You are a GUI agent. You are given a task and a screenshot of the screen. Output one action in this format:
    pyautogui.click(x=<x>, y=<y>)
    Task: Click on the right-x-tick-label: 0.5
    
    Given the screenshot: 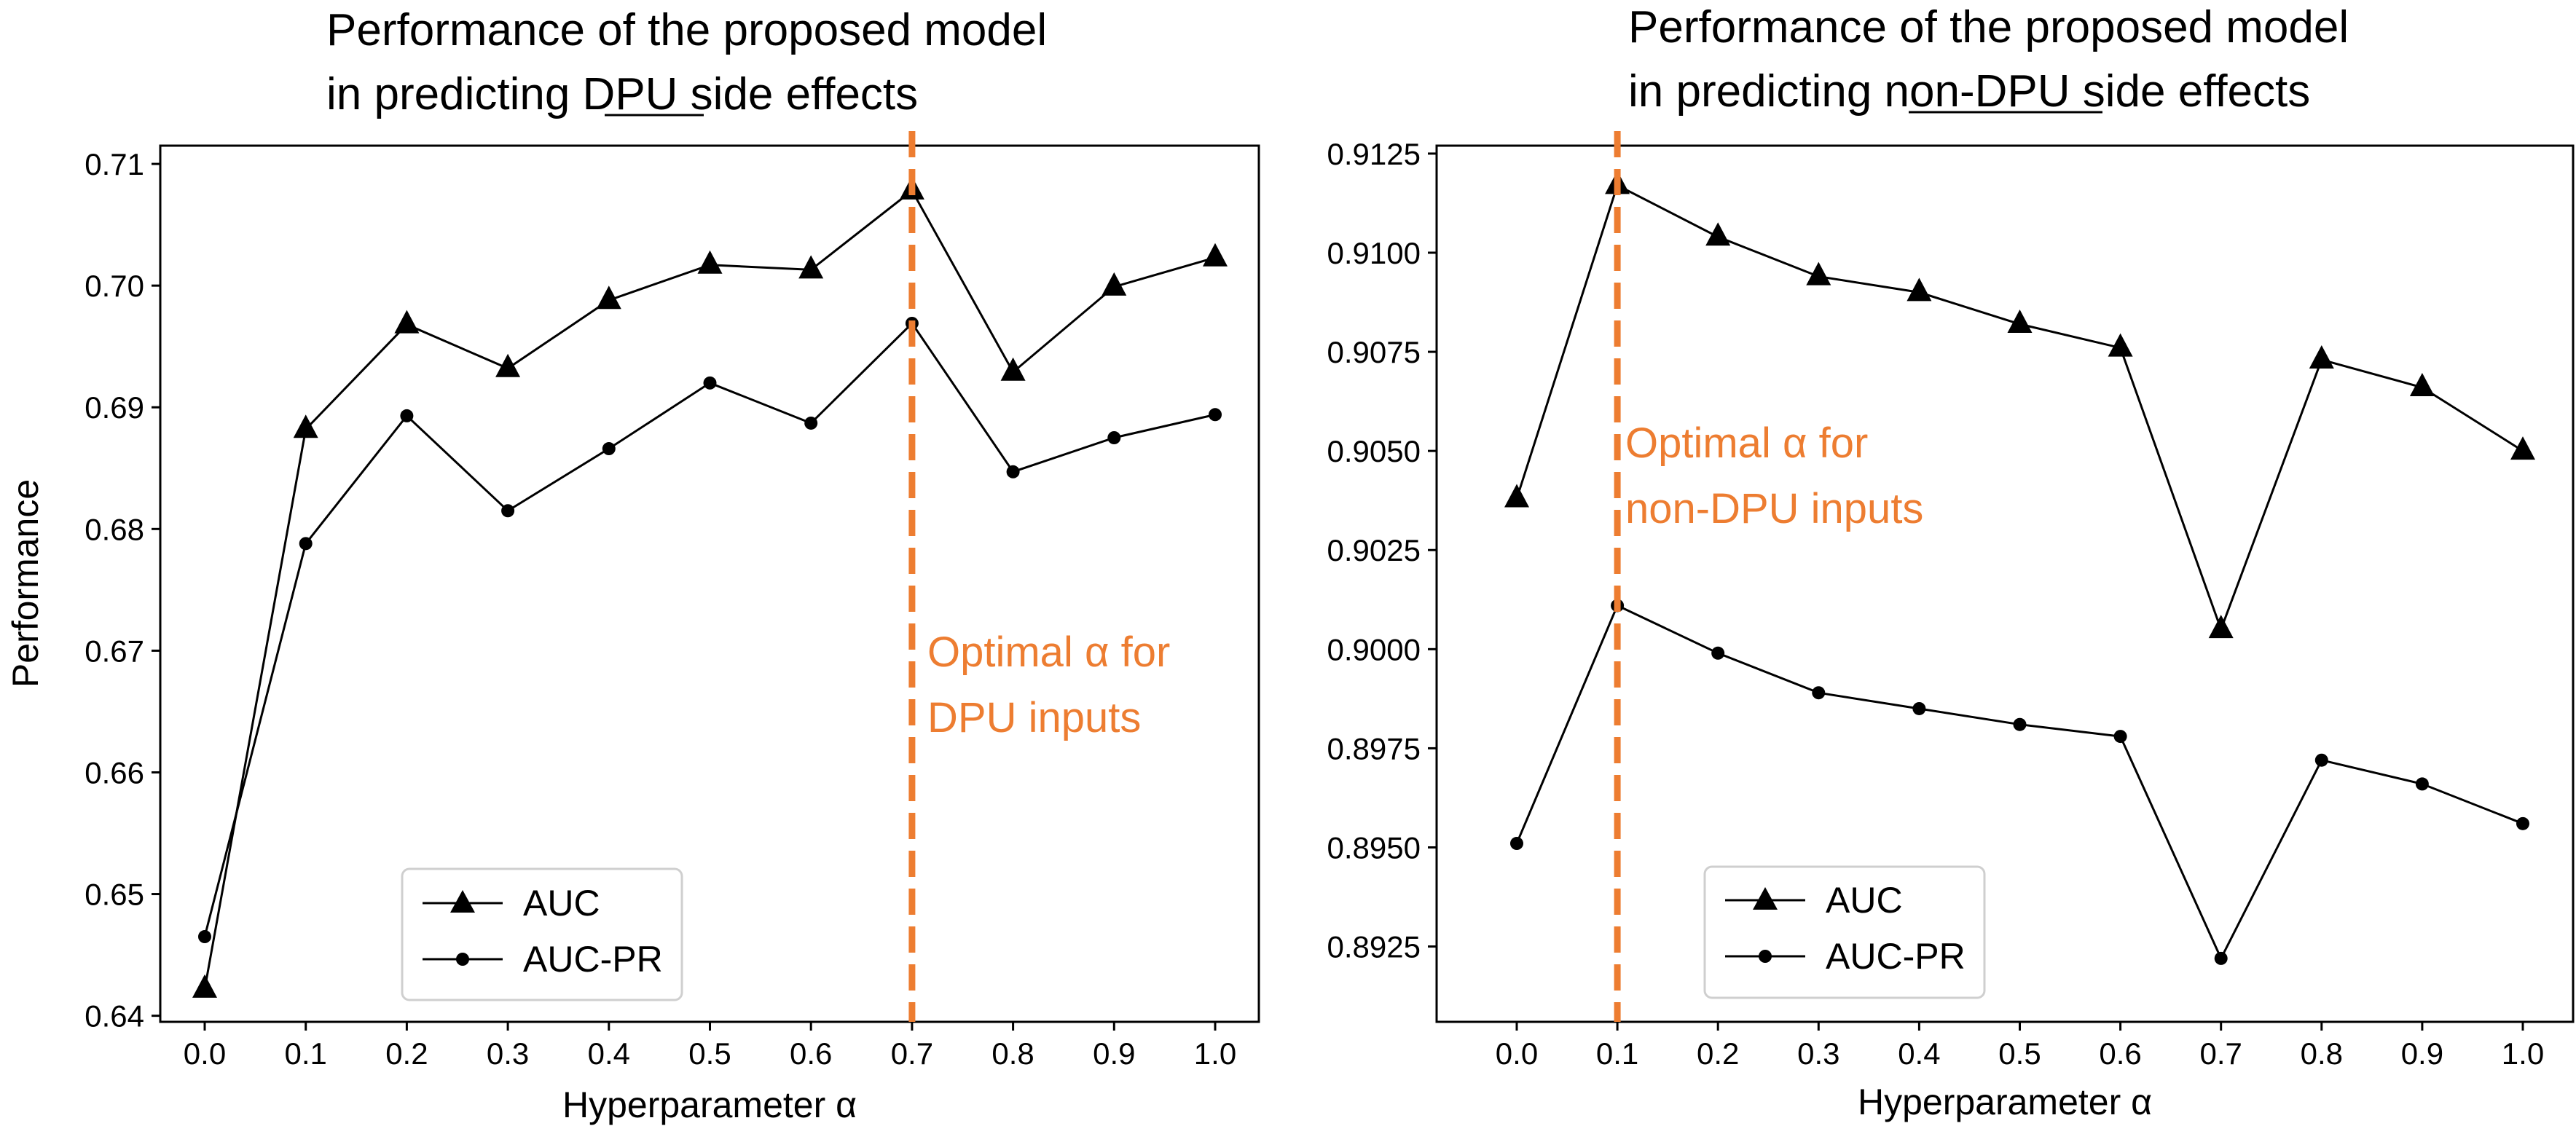 What is the action you would take?
    pyautogui.click(x=2019, y=1053)
    